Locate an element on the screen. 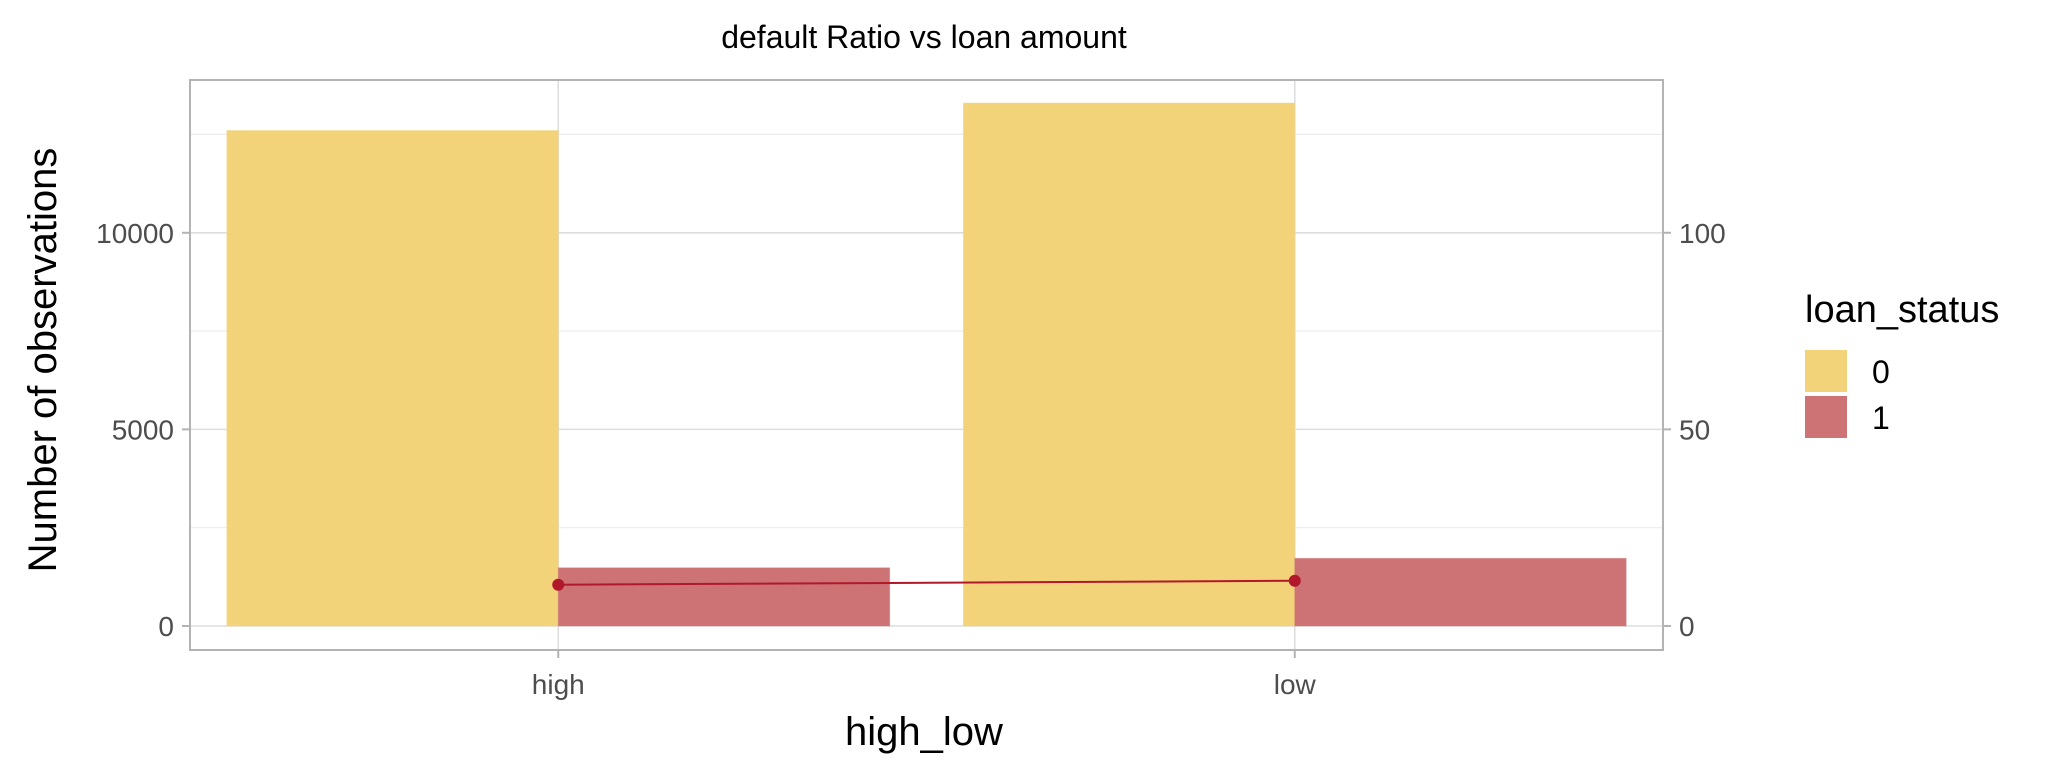 This screenshot has width=2047, height=768. y-tick-label: 10000 is located at coordinates (135, 233).